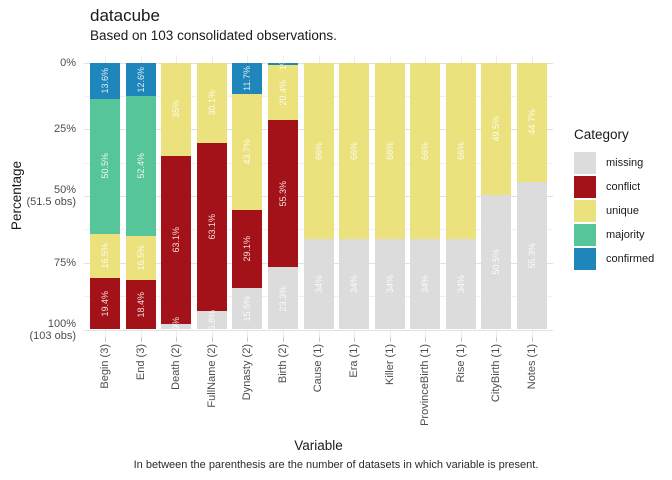  What do you see at coordinates (105, 366) in the screenshot?
I see `x-tick-label-text: Begin (3)` at bounding box center [105, 366].